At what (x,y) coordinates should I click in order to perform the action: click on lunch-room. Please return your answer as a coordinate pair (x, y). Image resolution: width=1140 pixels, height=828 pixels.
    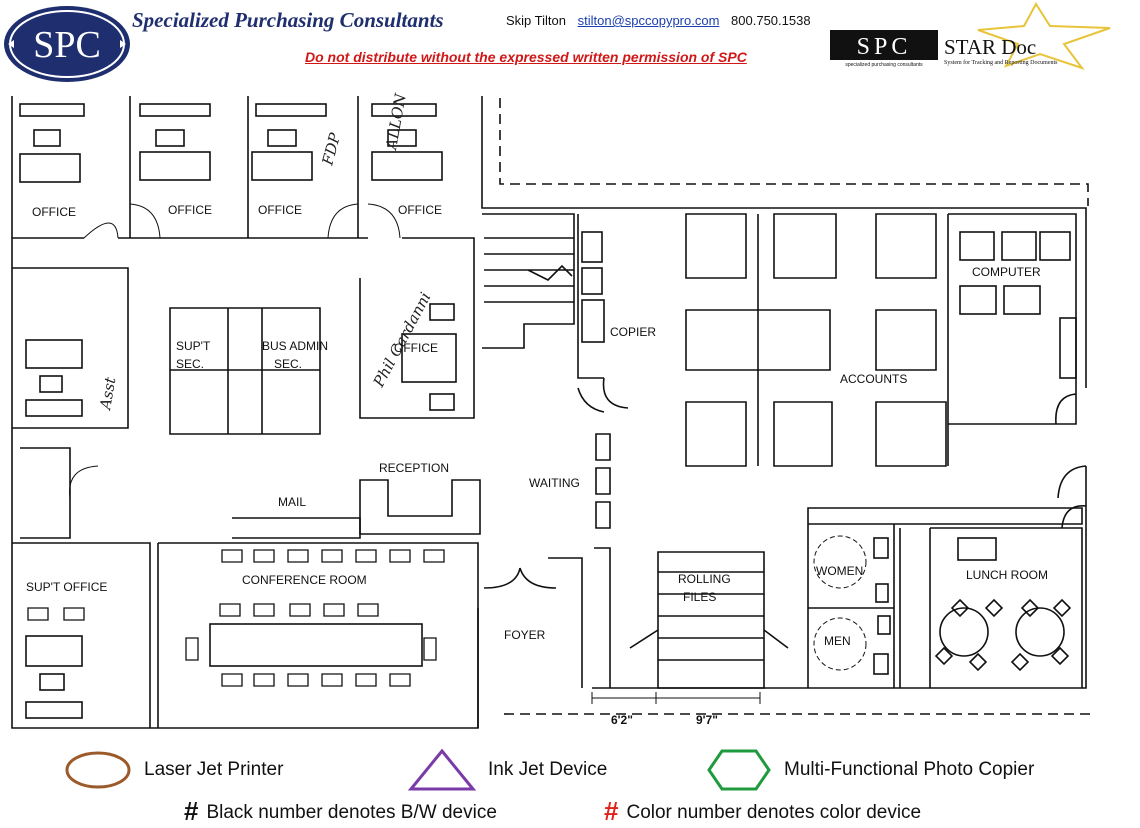
    Looking at the image, I should click on (1006, 607).